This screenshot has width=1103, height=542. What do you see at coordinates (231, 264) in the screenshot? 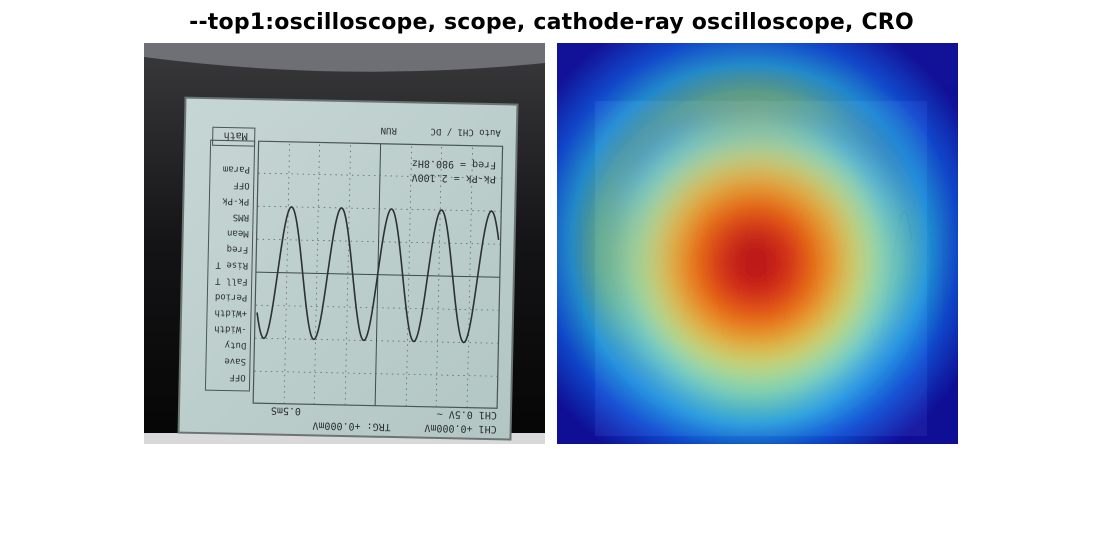
I see `menu-item: Rise T` at bounding box center [231, 264].